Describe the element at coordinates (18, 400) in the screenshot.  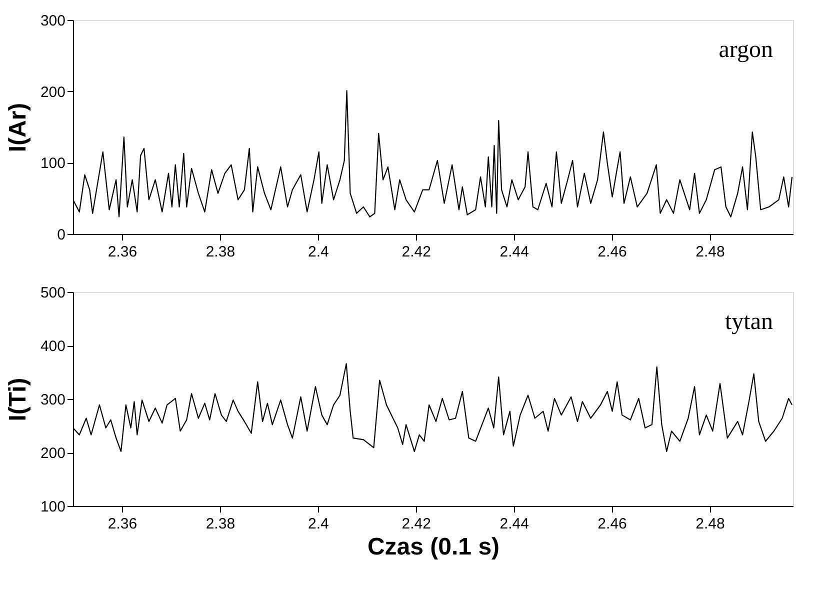
I see `y-axis-title: I(Ti)` at that location.